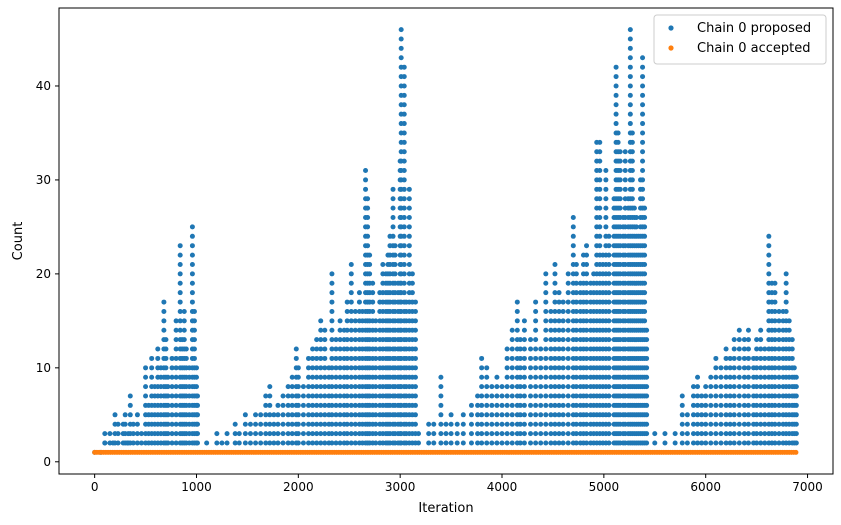 The height and width of the screenshot is (525, 841). I want to click on legend-marker-accepted, so click(671, 48).